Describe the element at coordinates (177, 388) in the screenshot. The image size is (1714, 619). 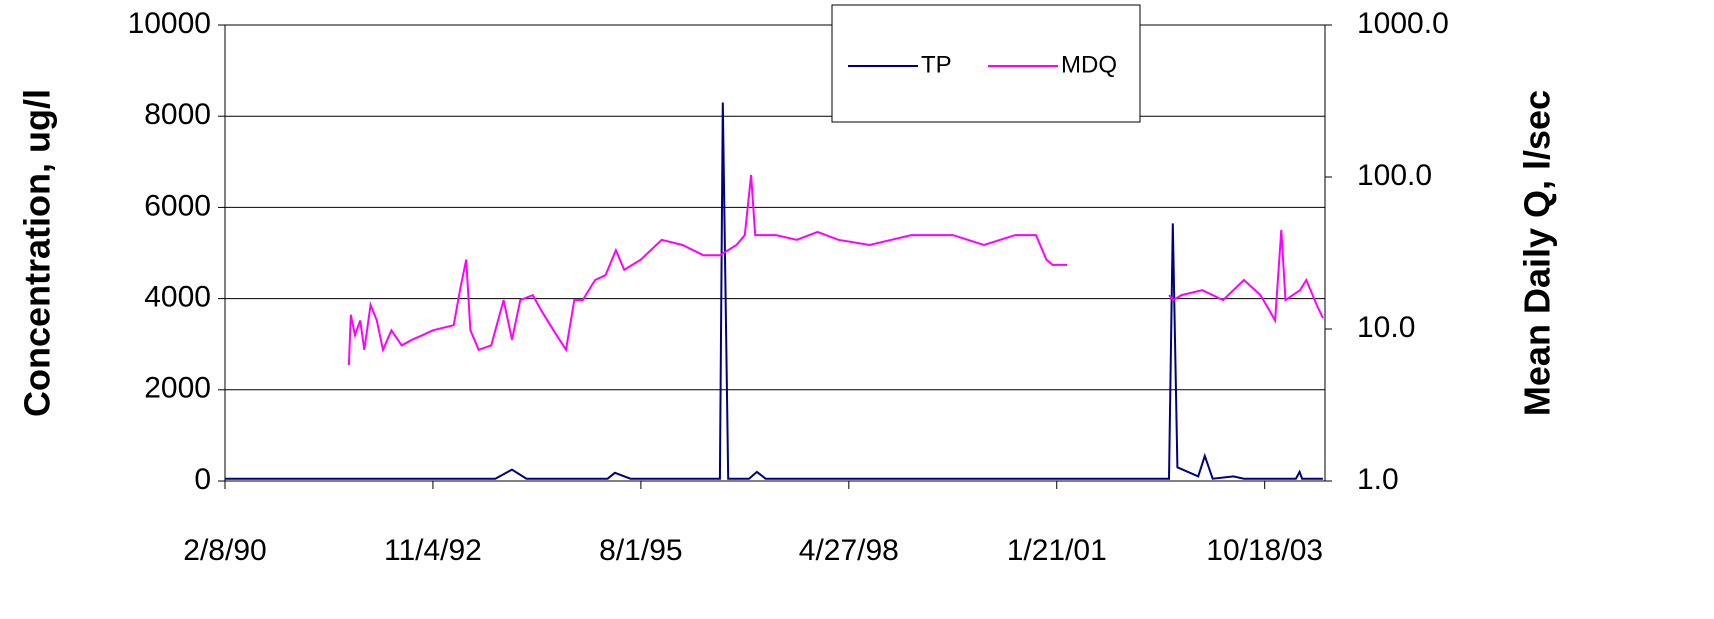
I see `y-tick-label: 2000` at that location.